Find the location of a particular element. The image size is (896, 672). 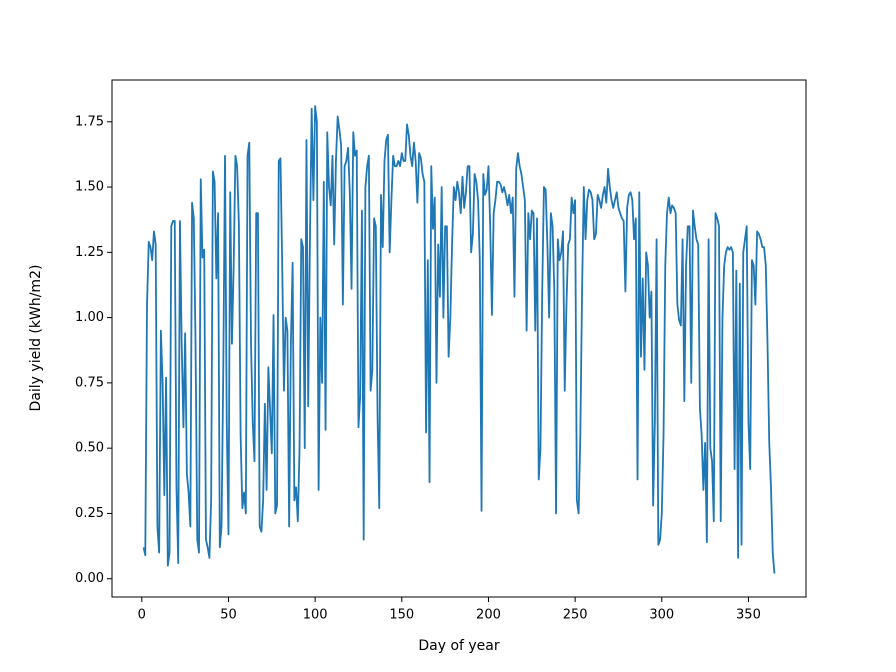

x-tick-label: 350 is located at coordinates (748, 615).